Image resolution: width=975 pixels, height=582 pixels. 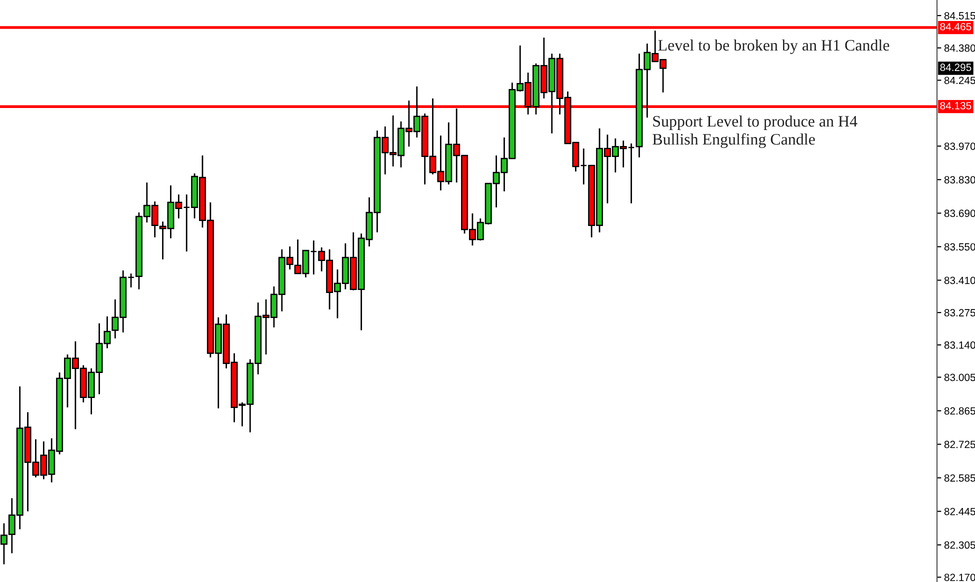 What do you see at coordinates (959, 545) in the screenshot?
I see `y-tick-label: 82.305` at bounding box center [959, 545].